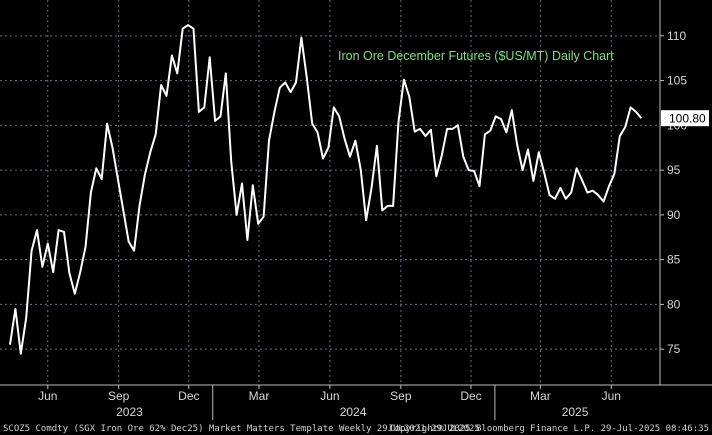 Image resolution: width=712 pixels, height=435 pixels. I want to click on last-value-text: 100.80, so click(687, 119).